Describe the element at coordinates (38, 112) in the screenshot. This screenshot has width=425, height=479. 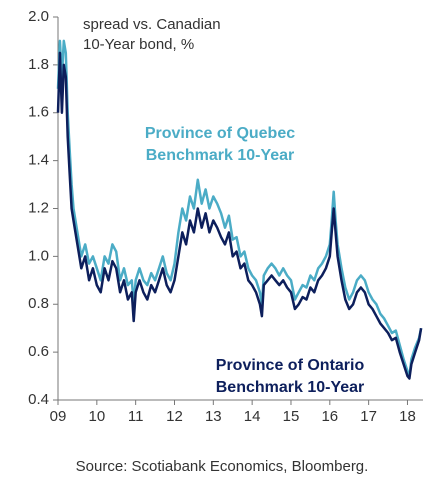
I see `y-tick-label: 1.6` at that location.